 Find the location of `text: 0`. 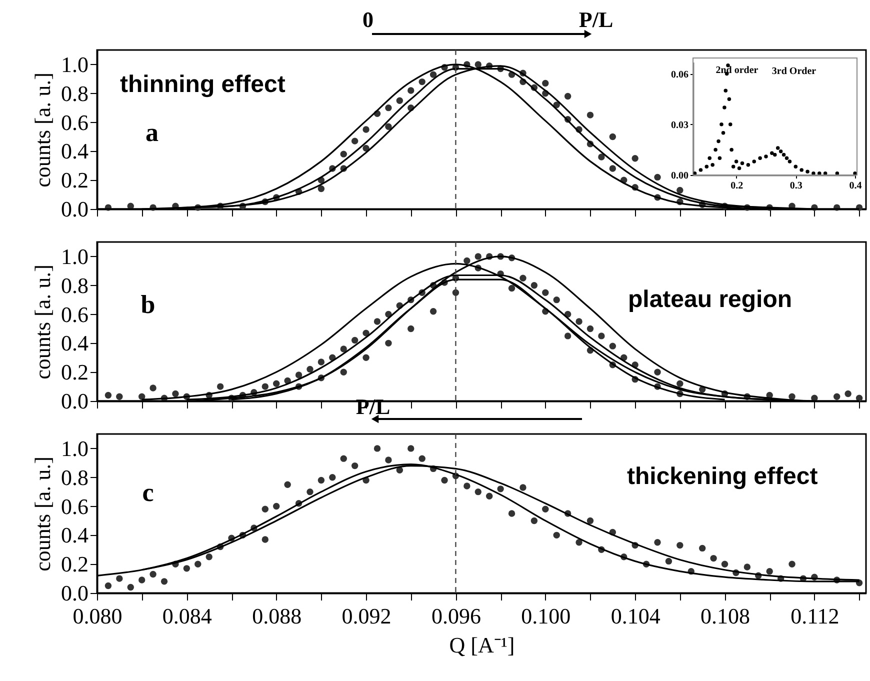

text: 0 is located at coordinates (368, 19).